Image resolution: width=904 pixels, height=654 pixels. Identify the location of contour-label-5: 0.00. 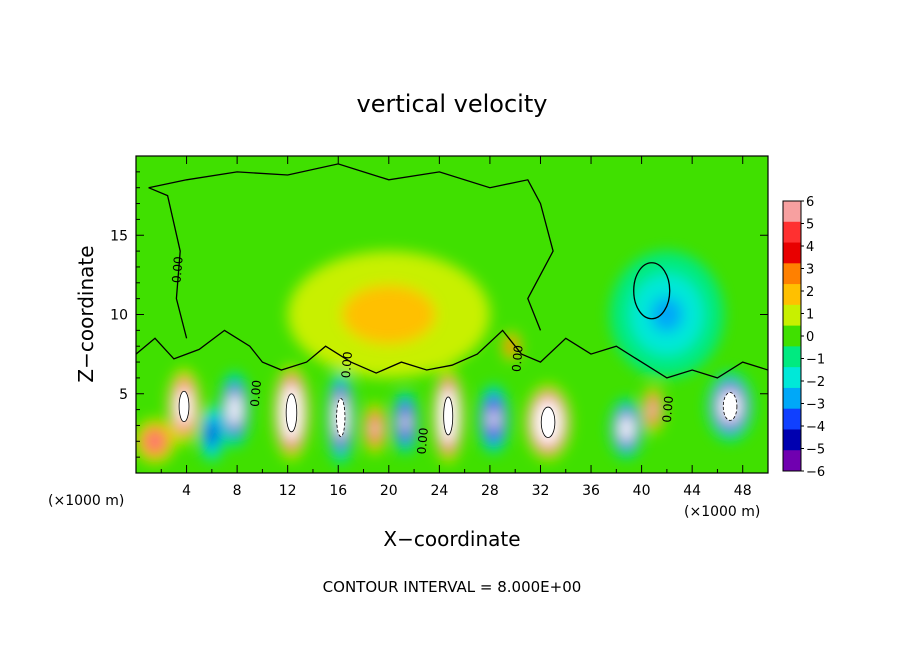
(668, 409).